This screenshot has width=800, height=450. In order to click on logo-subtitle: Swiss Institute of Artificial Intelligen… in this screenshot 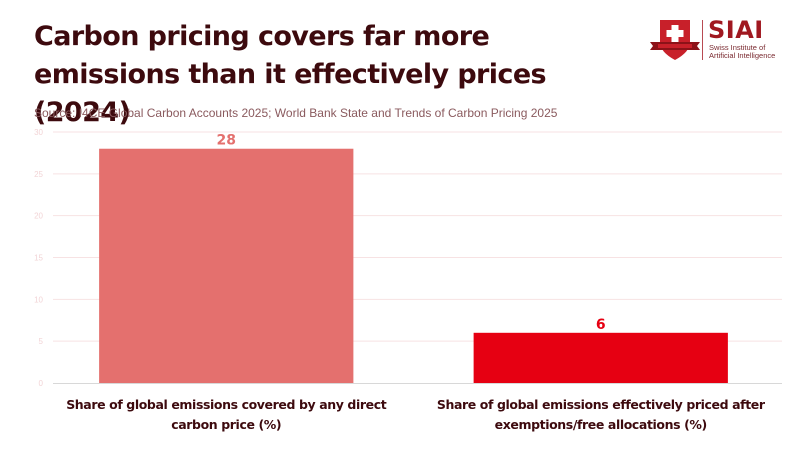, I will do `click(742, 51)`.